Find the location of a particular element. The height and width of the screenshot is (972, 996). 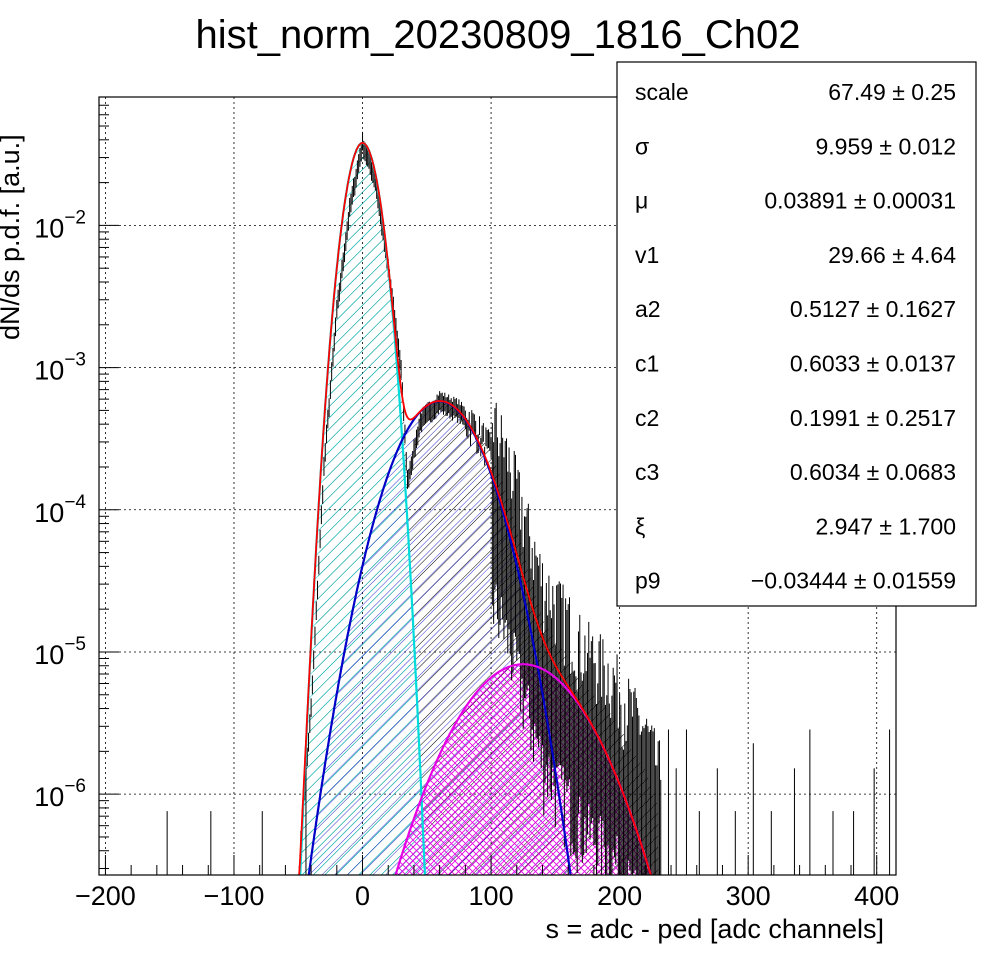

y-tick-label: 10⁻³ is located at coordinates (60, 368).